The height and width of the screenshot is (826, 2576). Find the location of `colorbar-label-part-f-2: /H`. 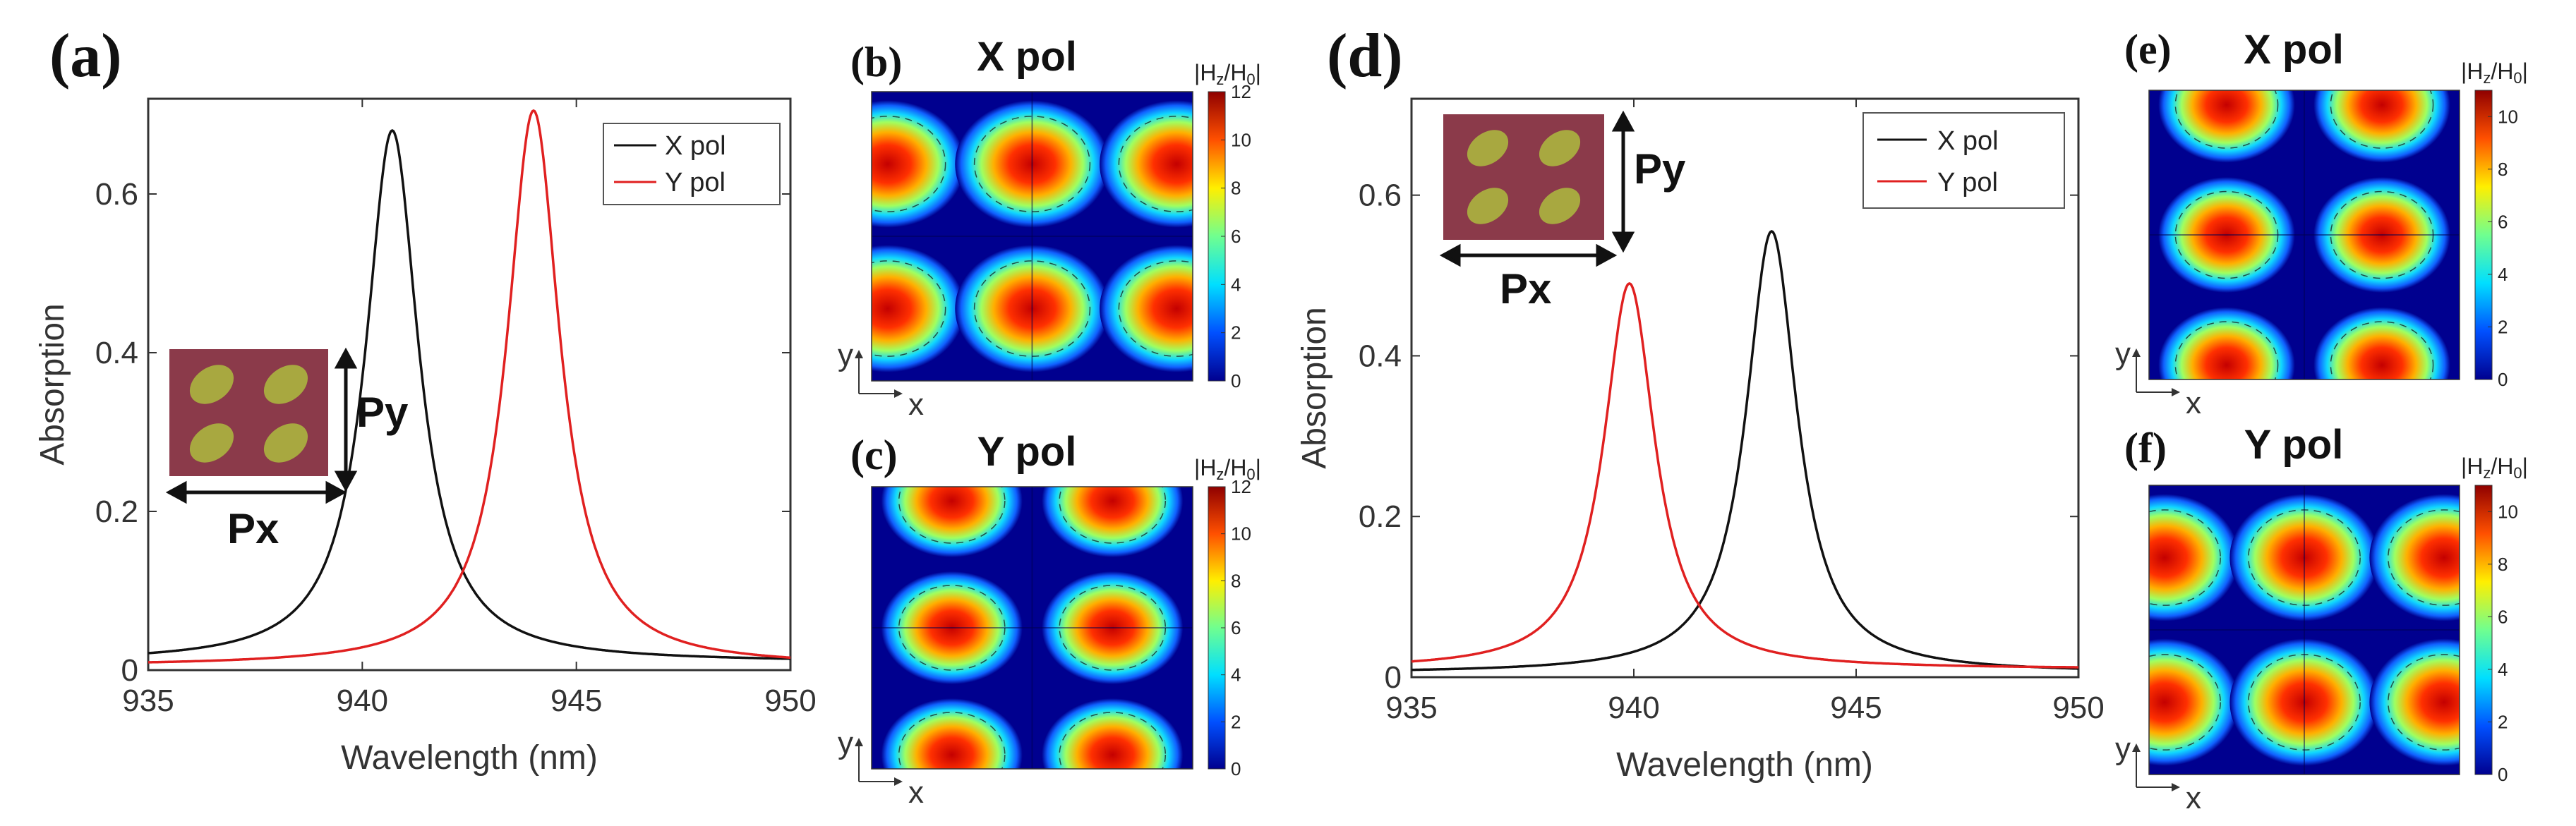

colorbar-label-part-f-2: /H is located at coordinates (2502, 466).